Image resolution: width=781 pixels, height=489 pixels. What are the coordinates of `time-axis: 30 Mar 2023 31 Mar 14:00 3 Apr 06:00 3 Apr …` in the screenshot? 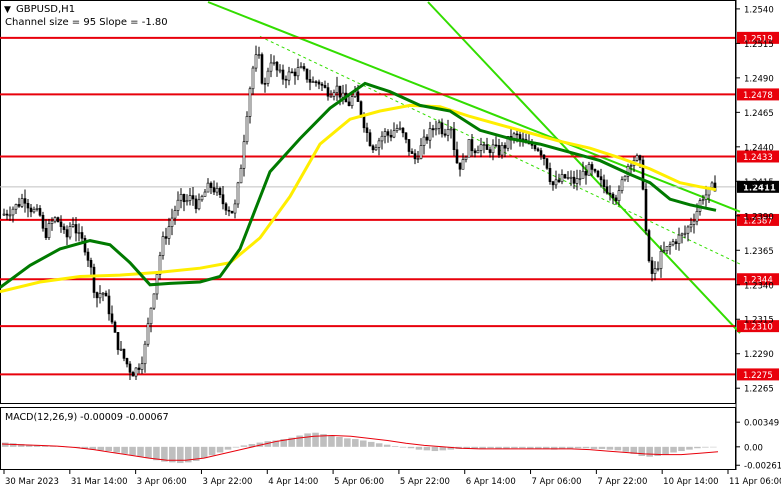 It's located at (392, 478).